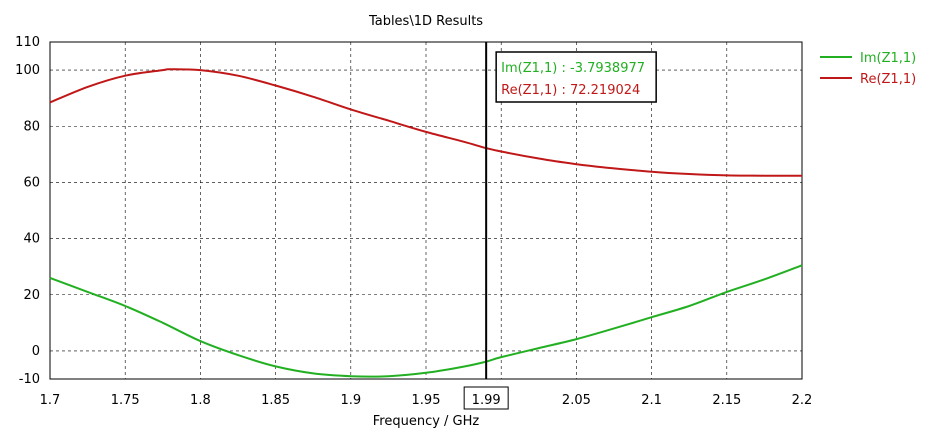 Image resolution: width=932 pixels, height=438 pixels. Describe the element at coordinates (29, 379) in the screenshot. I see `y-tick-label: -10` at that location.